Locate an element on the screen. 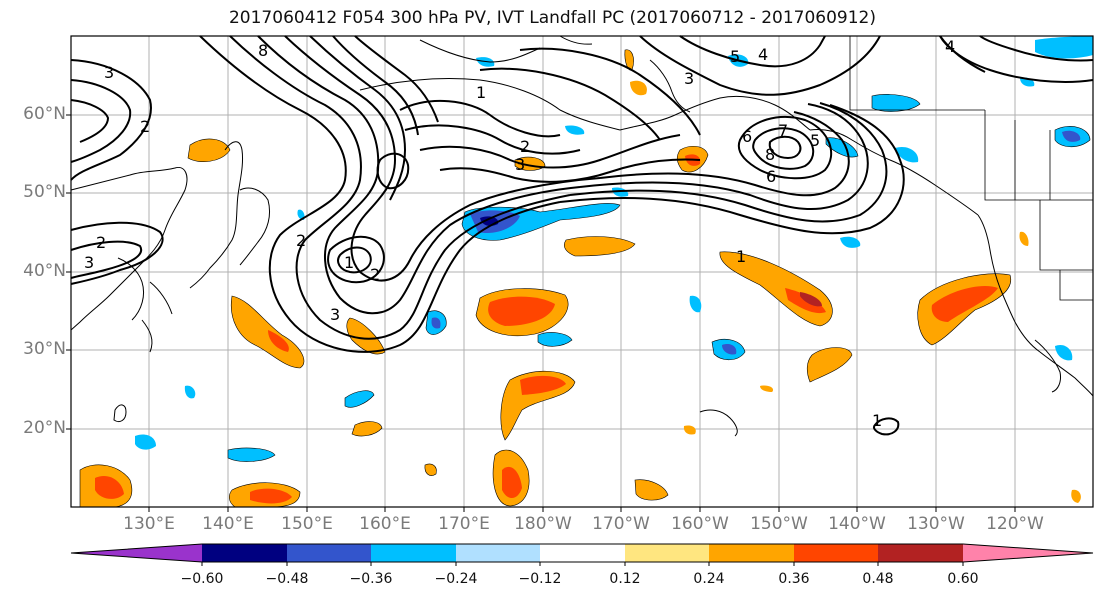 The width and height of the screenshot is (1105, 601). lon-label: 170°W is located at coordinates (621, 524).